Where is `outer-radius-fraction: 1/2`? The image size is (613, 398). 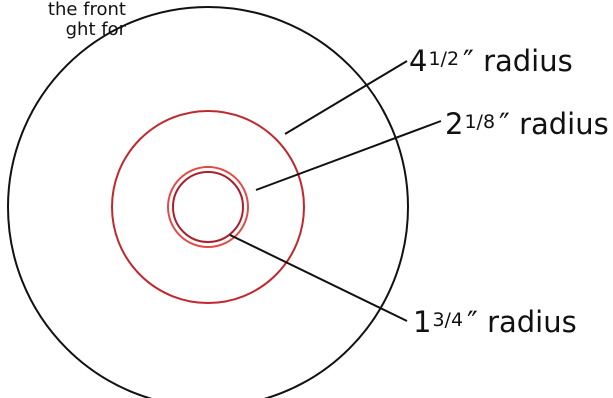
outer-radius-fraction: 1/2 is located at coordinates (444, 59).